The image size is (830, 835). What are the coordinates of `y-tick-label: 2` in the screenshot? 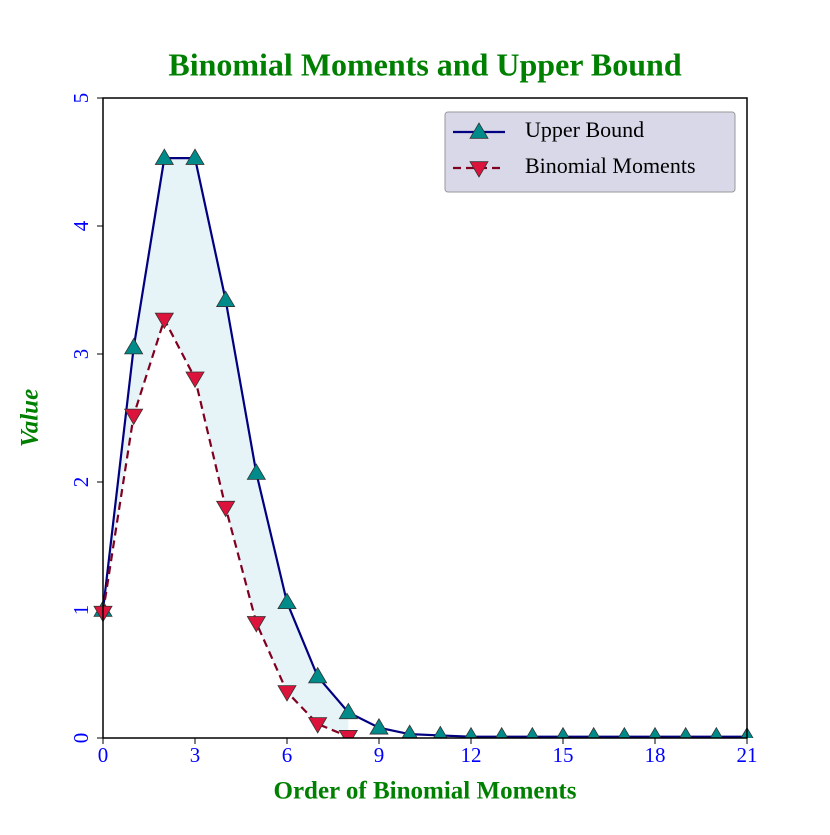 It's located at (81, 482).